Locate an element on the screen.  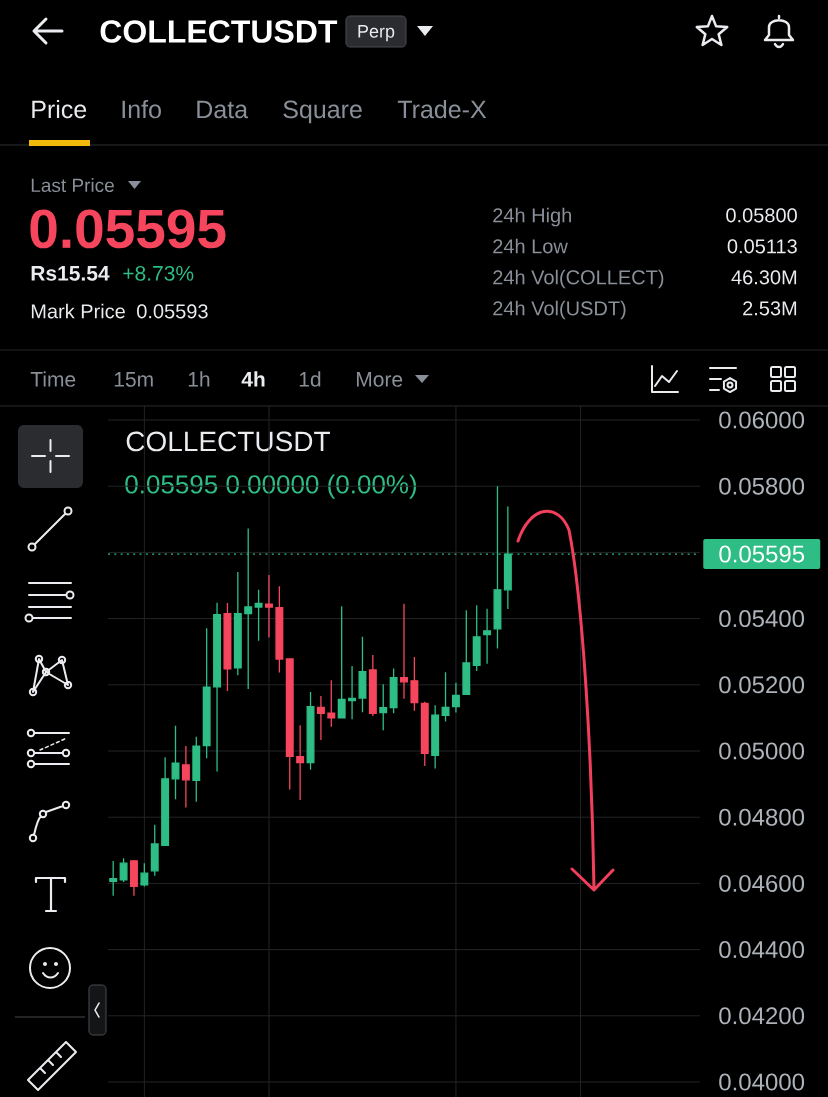
chart-title: COLLECTUSDT is located at coordinates (219, 31).